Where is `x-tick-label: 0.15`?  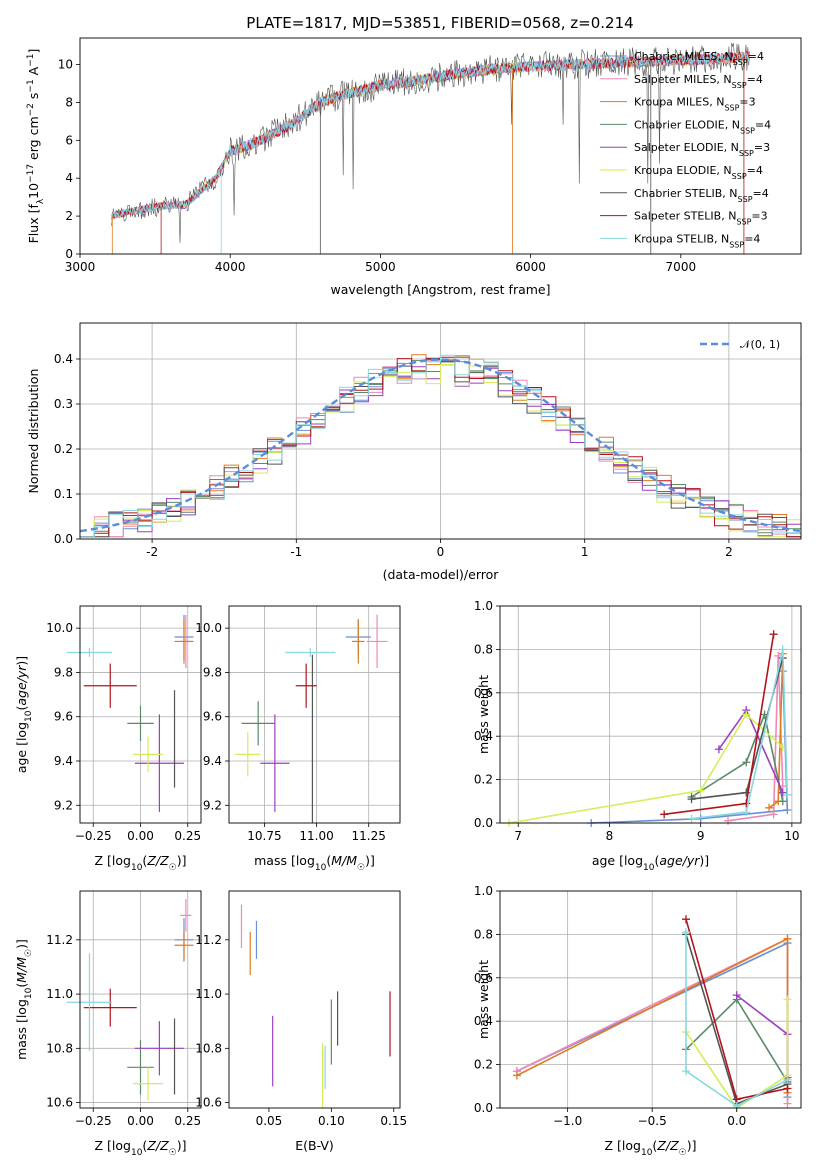
x-tick-label: 0.15 is located at coordinates (393, 1121).